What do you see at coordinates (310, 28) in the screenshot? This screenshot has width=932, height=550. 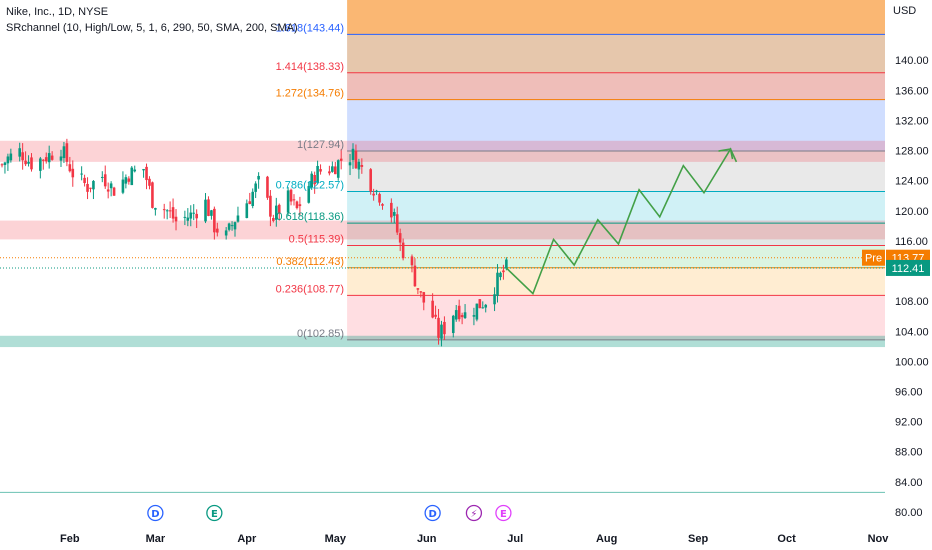 I see `fib-label-1.618: 1.618(143.44)` at bounding box center [310, 28].